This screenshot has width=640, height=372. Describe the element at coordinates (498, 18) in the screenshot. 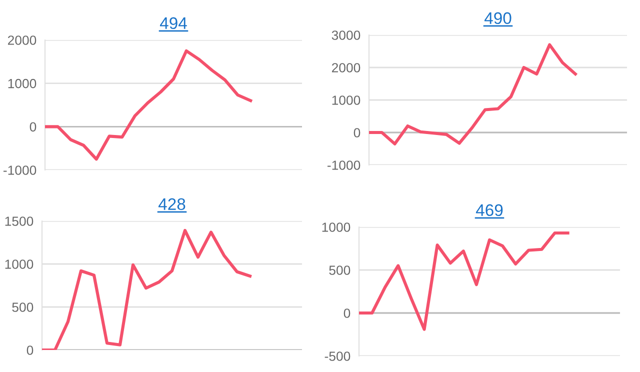

I see `chart-title: 490` at that location.